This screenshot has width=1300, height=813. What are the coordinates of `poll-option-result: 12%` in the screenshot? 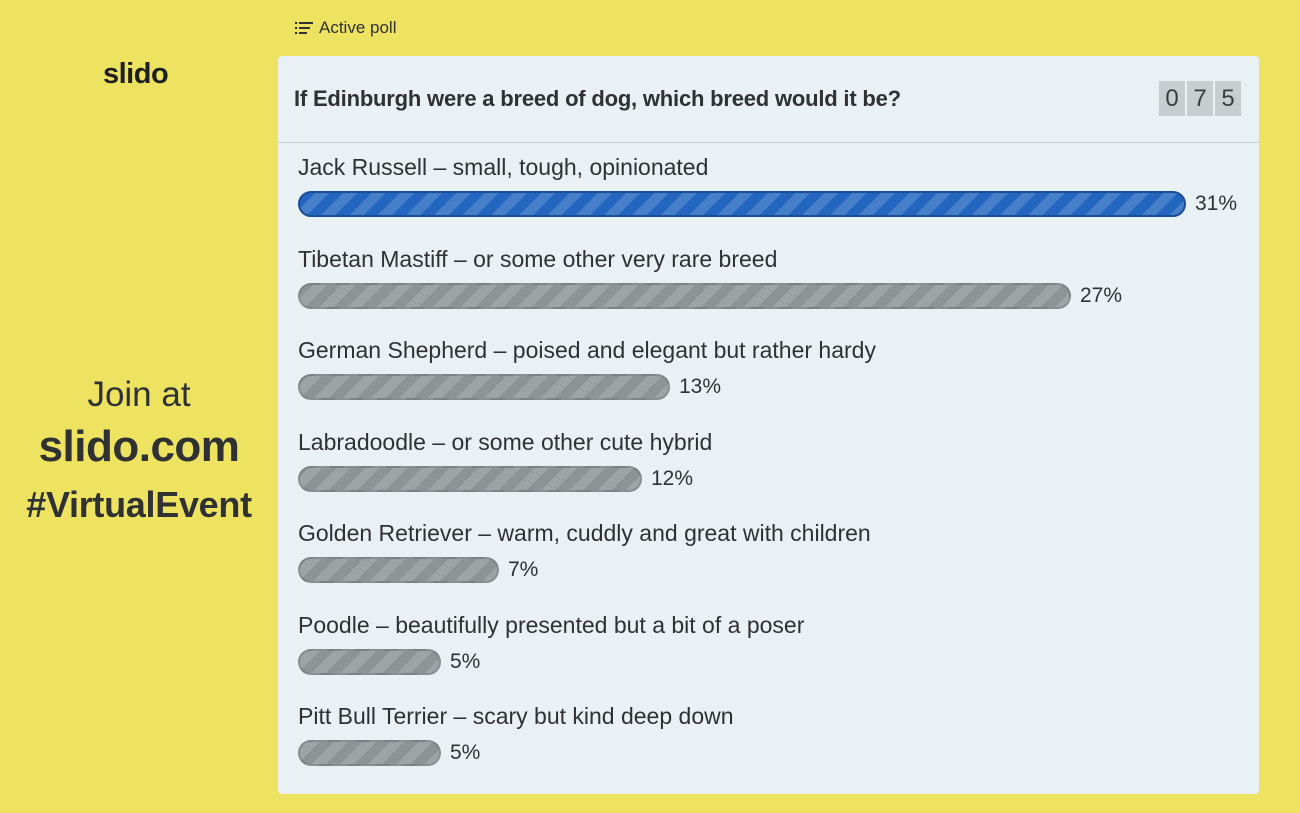 It's located at (773, 479).